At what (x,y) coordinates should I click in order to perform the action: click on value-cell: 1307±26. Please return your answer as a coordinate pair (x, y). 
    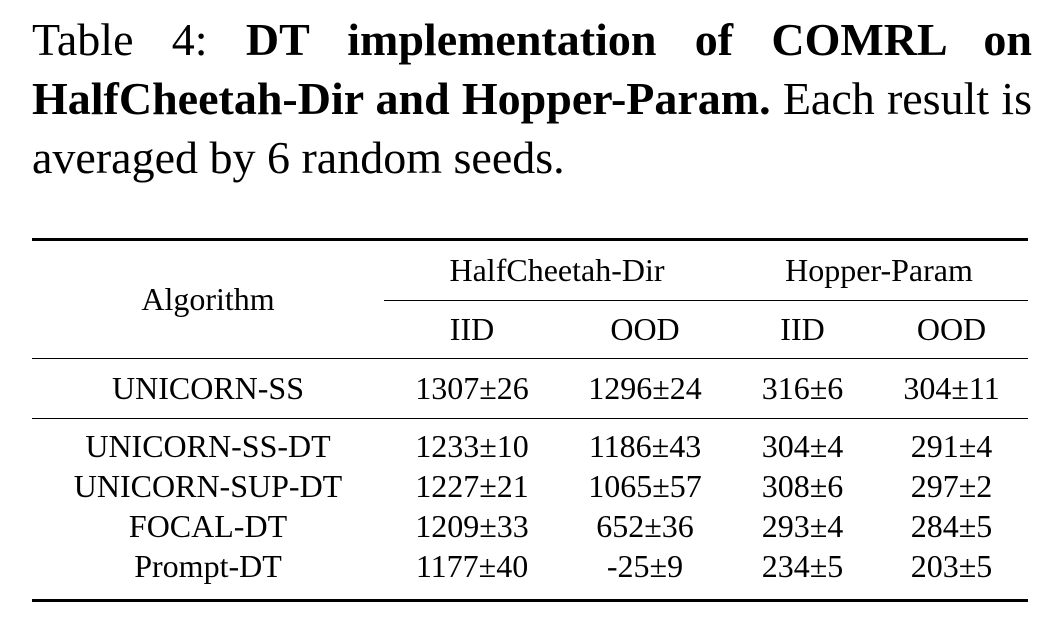
    Looking at the image, I should click on (472, 388).